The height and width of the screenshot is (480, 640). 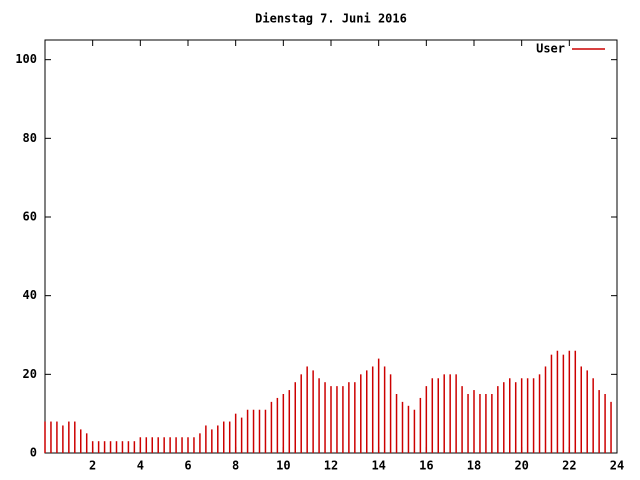 I want to click on legend-label: User, so click(x=550, y=49).